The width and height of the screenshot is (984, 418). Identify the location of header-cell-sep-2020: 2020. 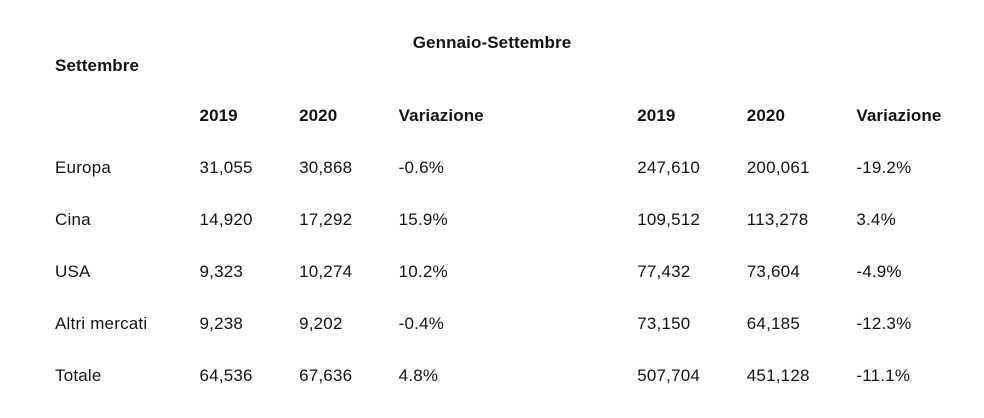
(318, 115).